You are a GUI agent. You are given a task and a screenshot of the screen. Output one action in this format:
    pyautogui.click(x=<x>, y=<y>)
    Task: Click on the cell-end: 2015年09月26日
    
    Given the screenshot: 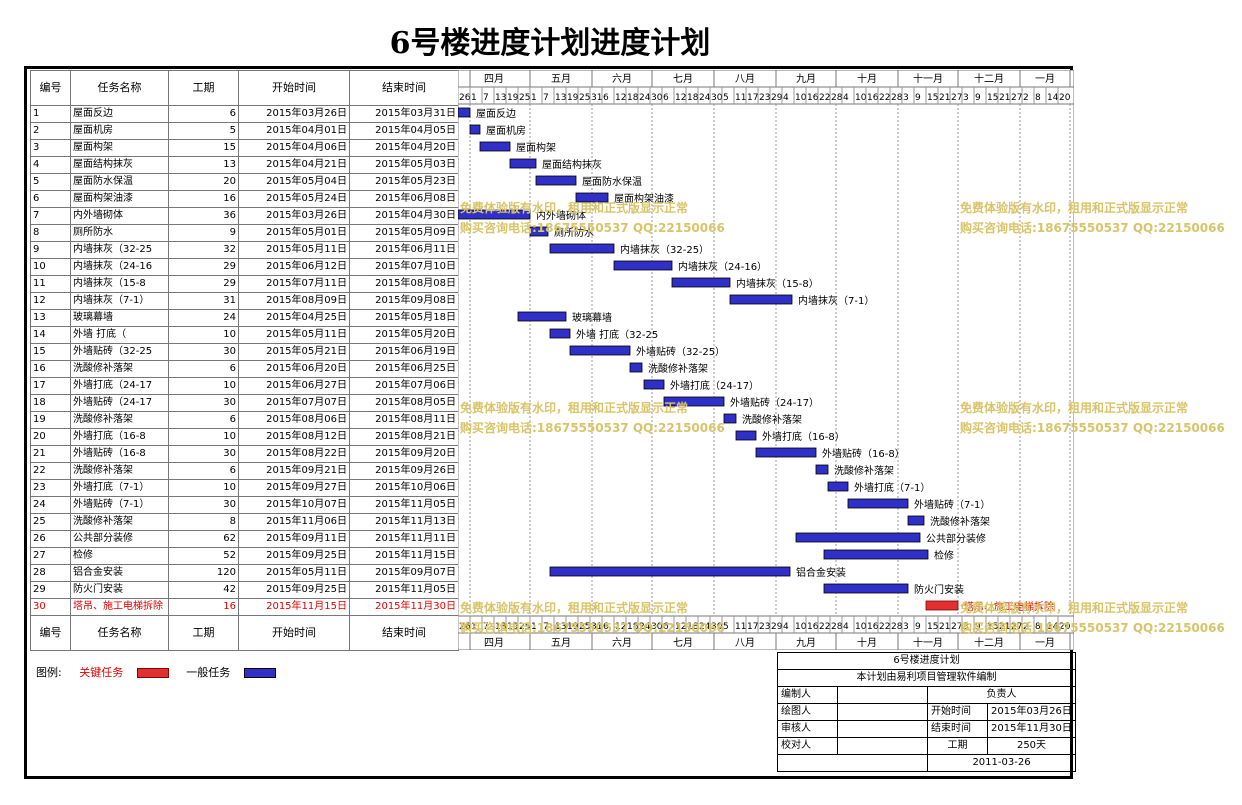 What is the action you would take?
    pyautogui.click(x=404, y=471)
    